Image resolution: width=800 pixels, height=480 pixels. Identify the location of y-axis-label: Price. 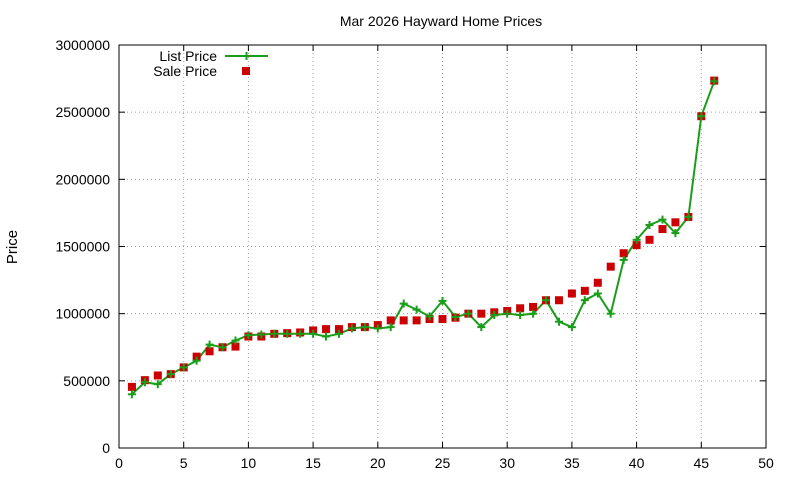
(12, 247).